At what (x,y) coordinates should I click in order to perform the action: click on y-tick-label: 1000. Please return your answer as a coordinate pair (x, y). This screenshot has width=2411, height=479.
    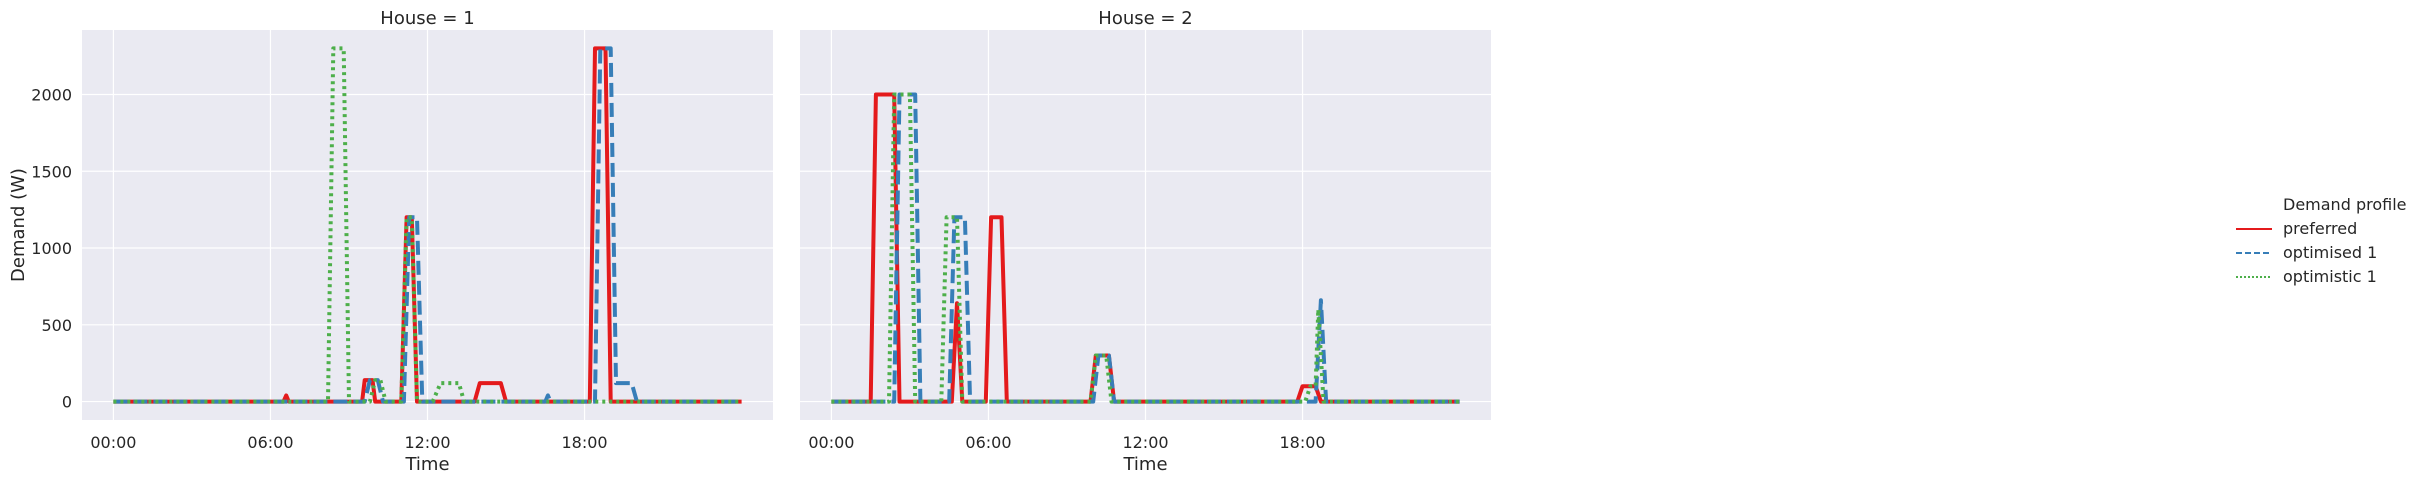
    Looking at the image, I should click on (51, 248).